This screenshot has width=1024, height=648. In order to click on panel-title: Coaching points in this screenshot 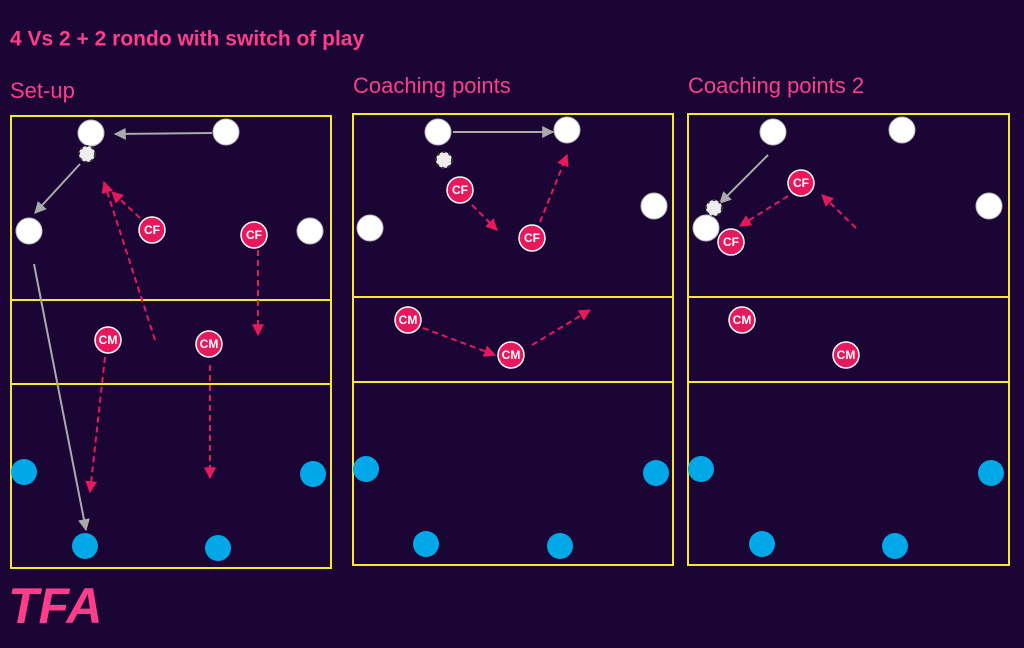, I will do `click(432, 85)`.